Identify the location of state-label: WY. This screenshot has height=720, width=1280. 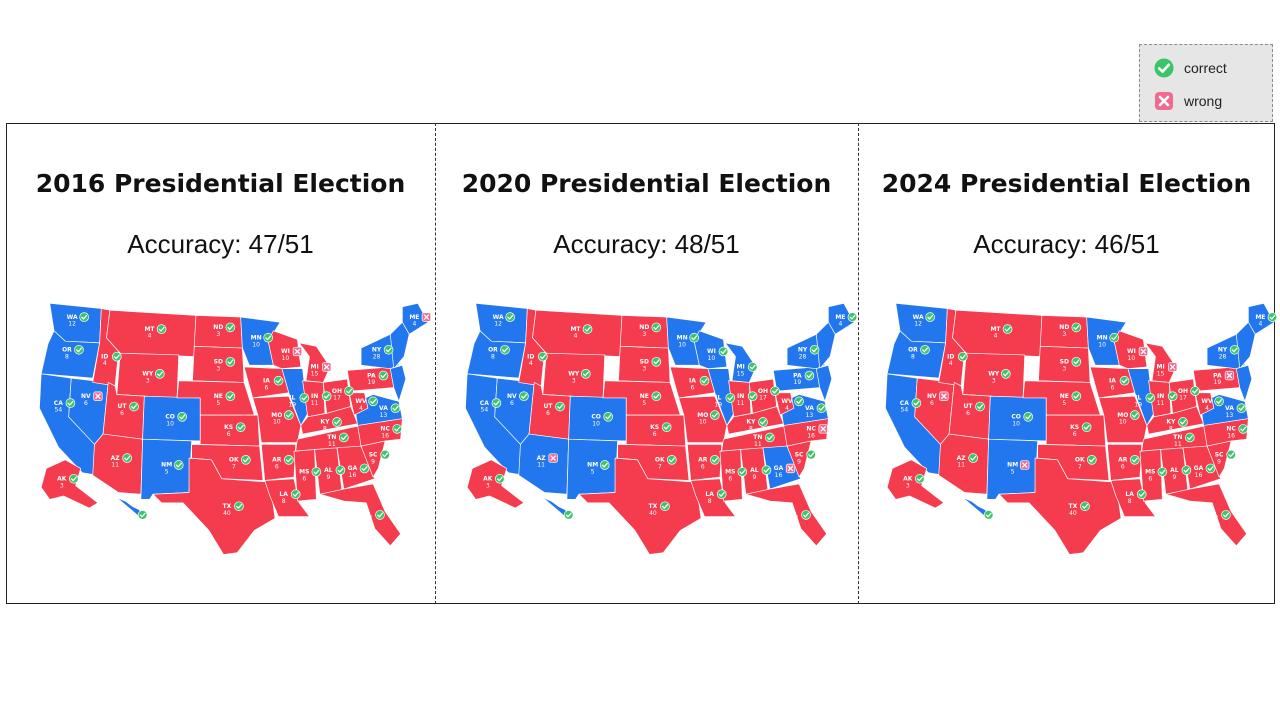
(148, 374).